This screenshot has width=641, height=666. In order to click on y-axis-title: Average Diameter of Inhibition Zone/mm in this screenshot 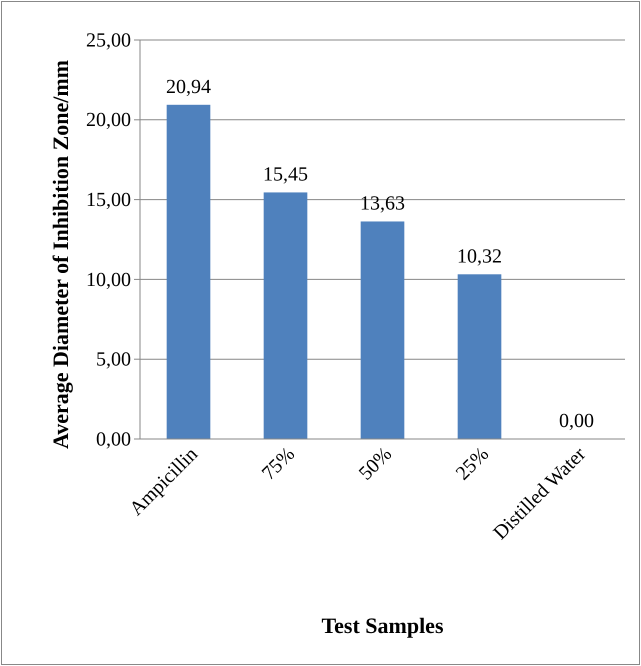, I will do `click(60, 255)`.